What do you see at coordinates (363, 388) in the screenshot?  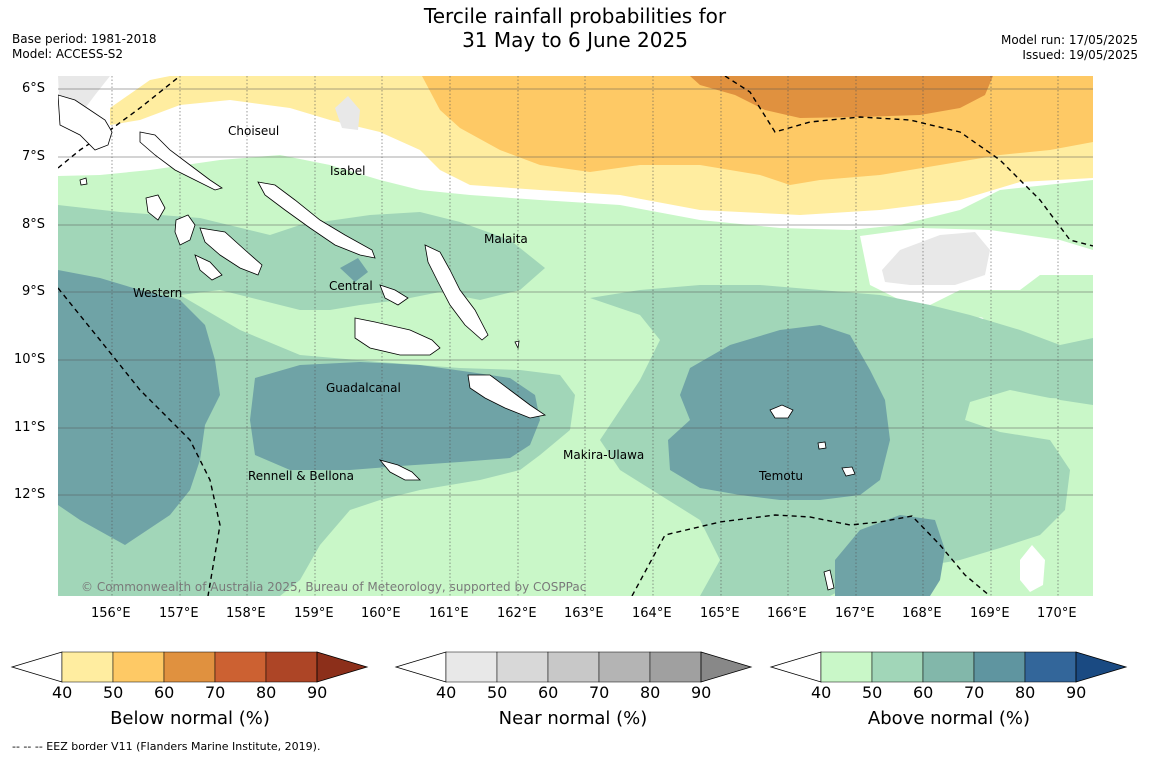 I see `label-guadalcanal: Guadalcanal` at bounding box center [363, 388].